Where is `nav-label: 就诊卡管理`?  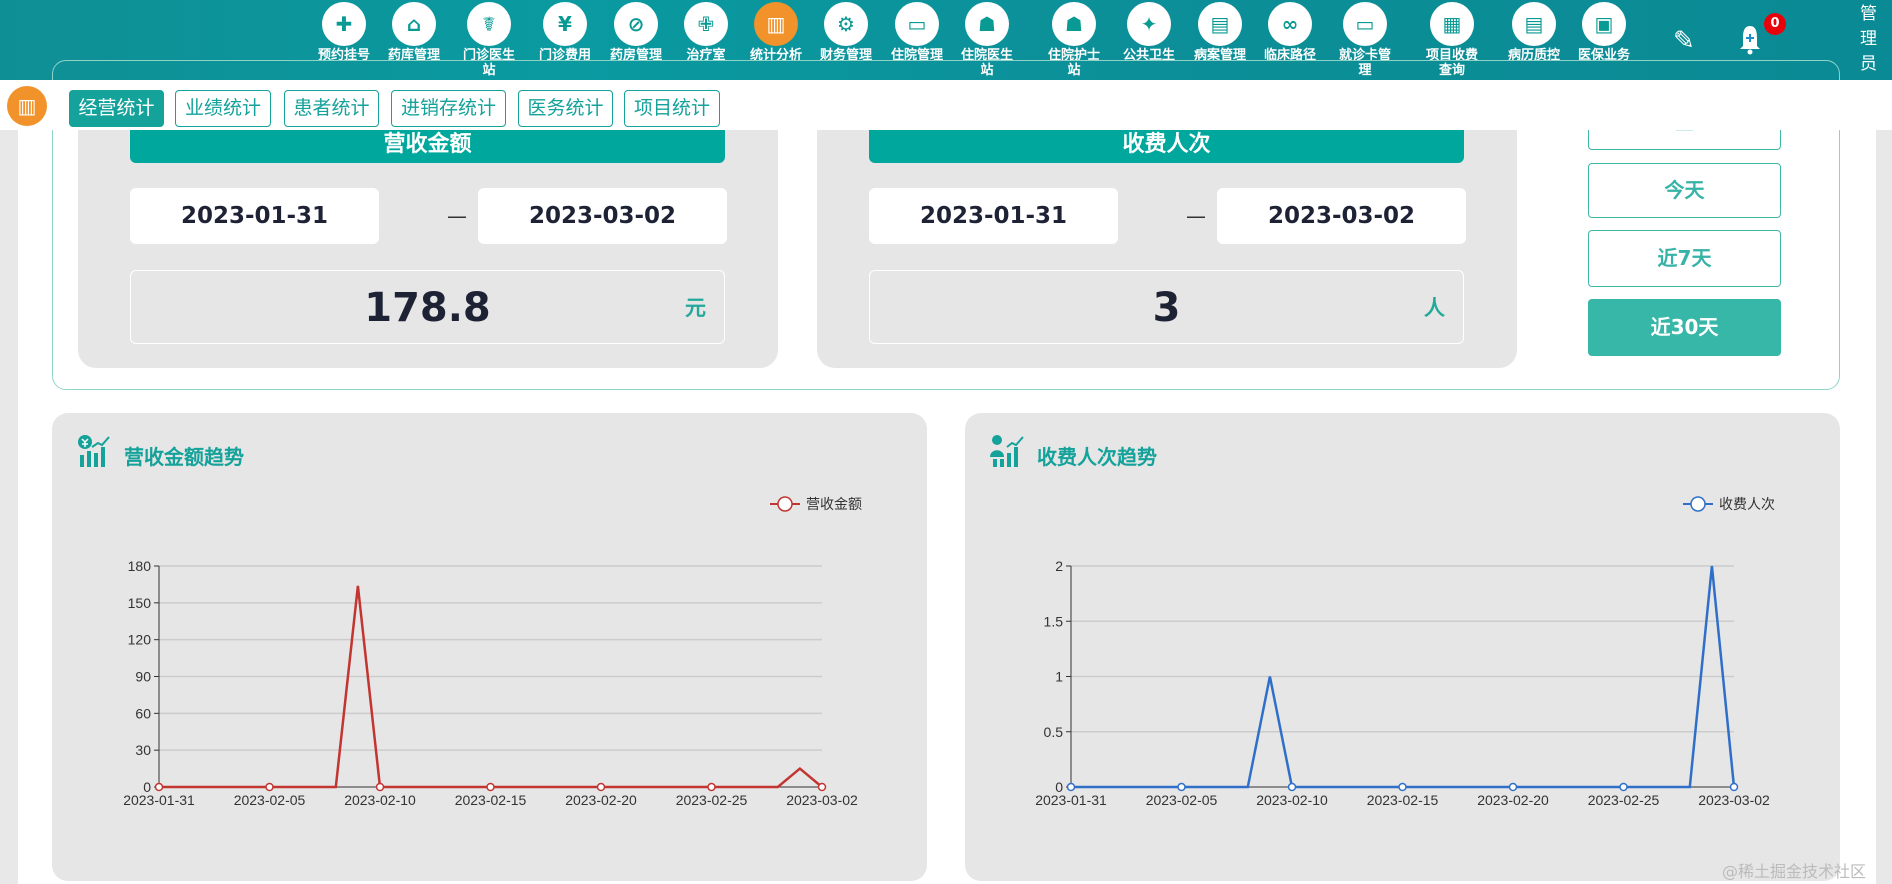 nav-label: 就诊卡管理 is located at coordinates (1365, 63).